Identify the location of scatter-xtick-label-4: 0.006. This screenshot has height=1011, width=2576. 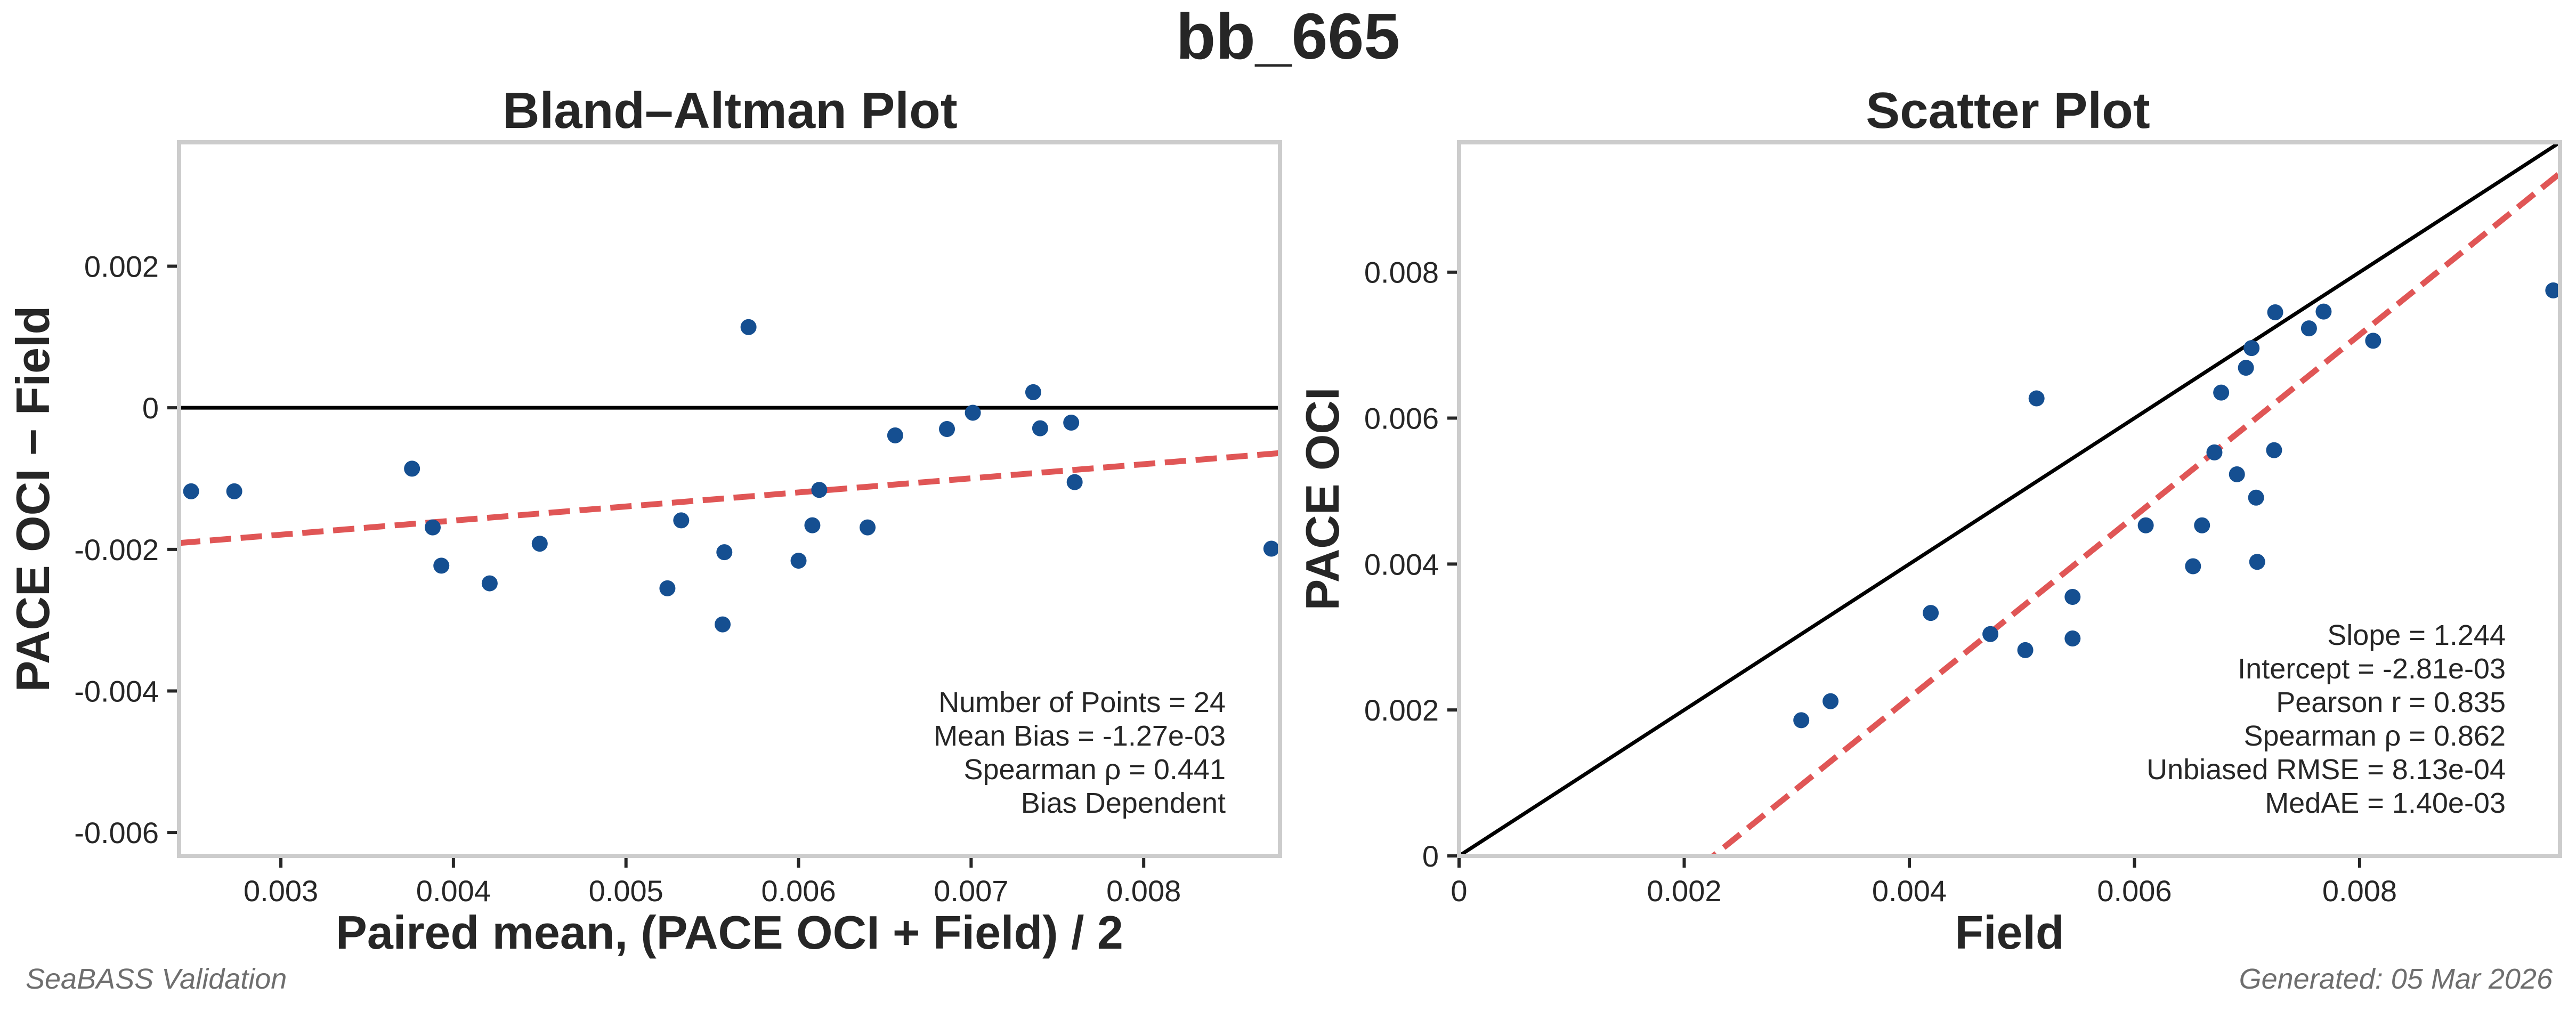
(2134, 891).